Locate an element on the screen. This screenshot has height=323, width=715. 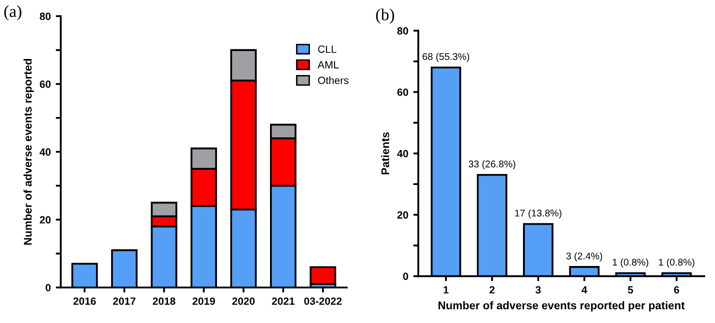
x-tick-label: 5 is located at coordinates (631, 290).